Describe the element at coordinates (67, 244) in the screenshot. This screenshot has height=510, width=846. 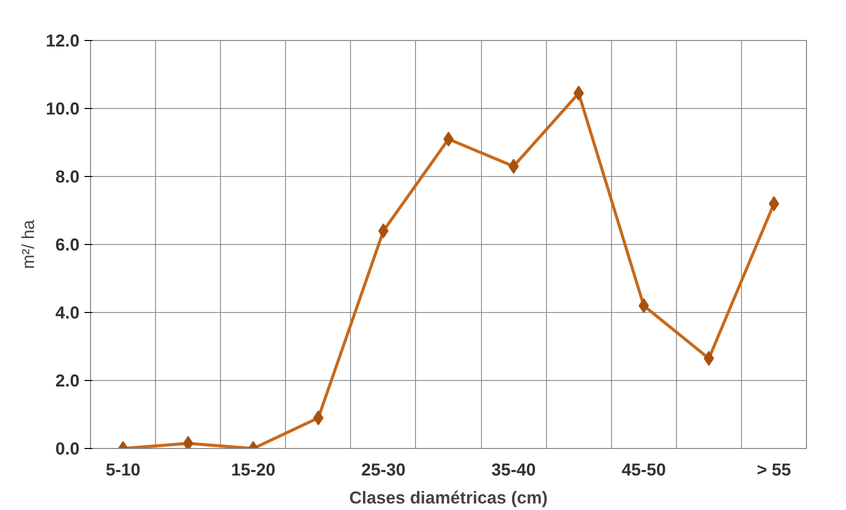
I see `y-tick-label: 6.0` at that location.